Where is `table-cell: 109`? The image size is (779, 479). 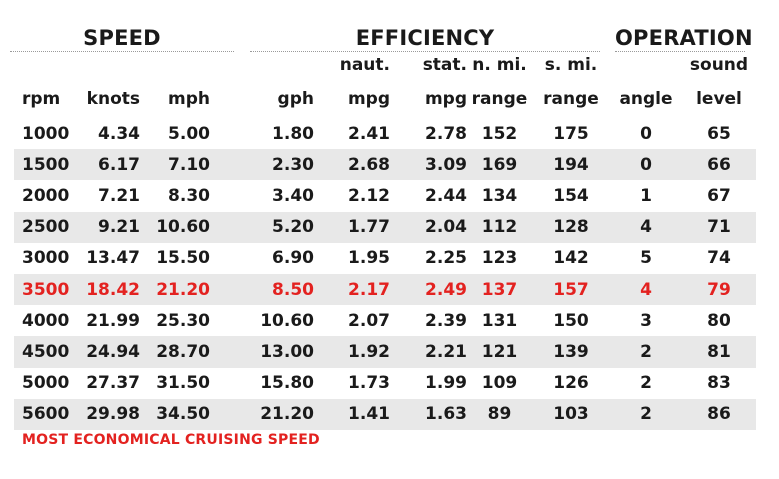 table-cell: 109 is located at coordinates (499, 383).